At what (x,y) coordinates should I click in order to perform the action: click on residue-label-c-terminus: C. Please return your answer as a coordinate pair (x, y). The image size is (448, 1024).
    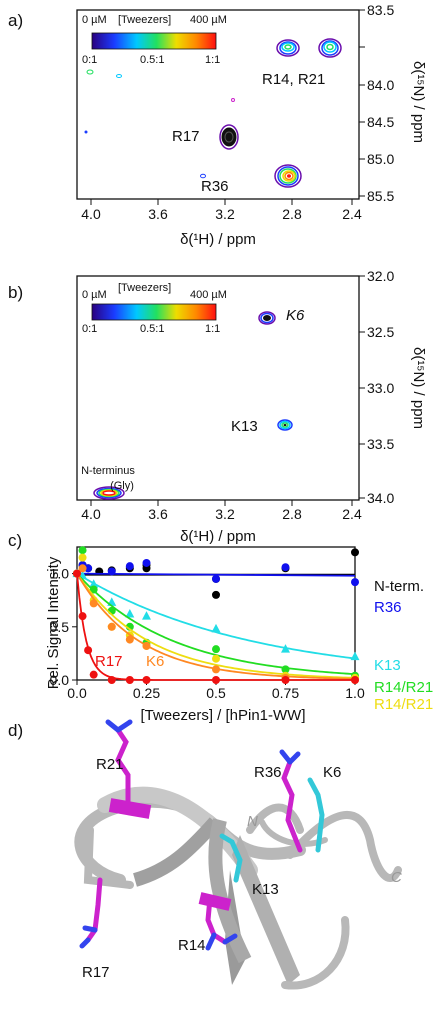
    Looking at the image, I should click on (396, 877).